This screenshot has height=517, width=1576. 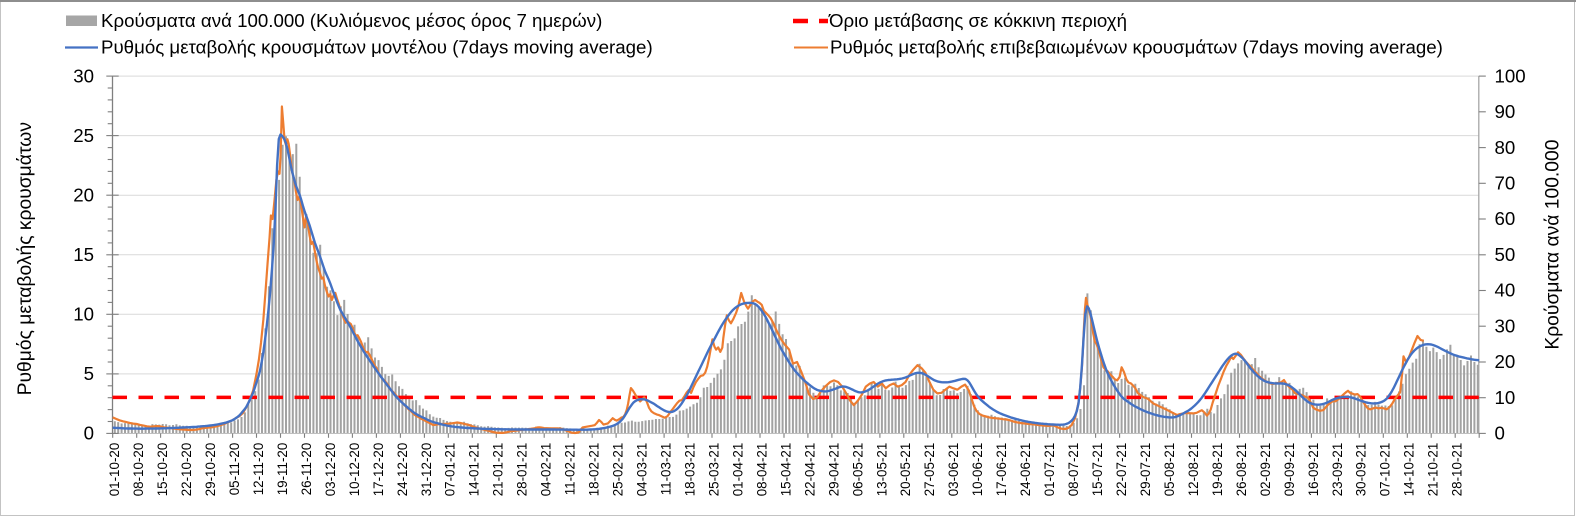 What do you see at coordinates (1289, 470) in the screenshot?
I see `svg-text: 09-09-21` at bounding box center [1289, 470].